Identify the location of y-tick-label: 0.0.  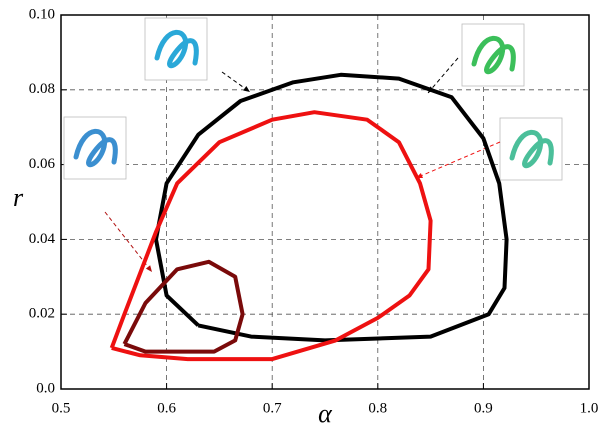
(45, 388).